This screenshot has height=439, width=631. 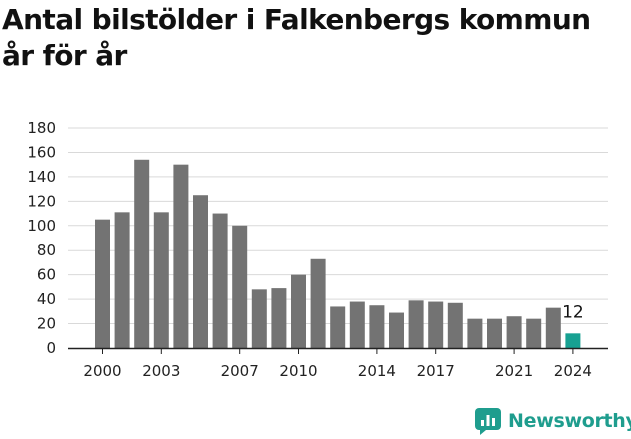 I want to click on y-tick-label: 60, so click(x=46, y=275).